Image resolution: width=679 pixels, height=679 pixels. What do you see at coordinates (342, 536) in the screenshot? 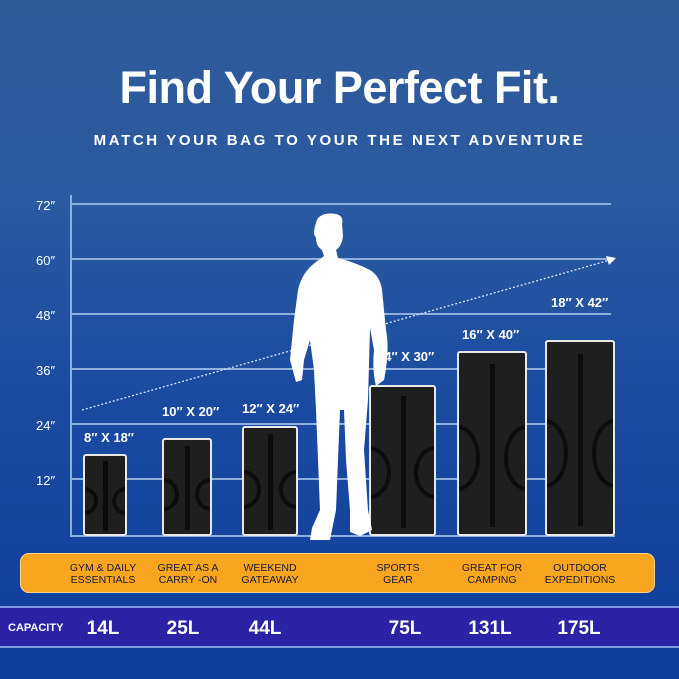
I see `baseline` at bounding box center [342, 536].